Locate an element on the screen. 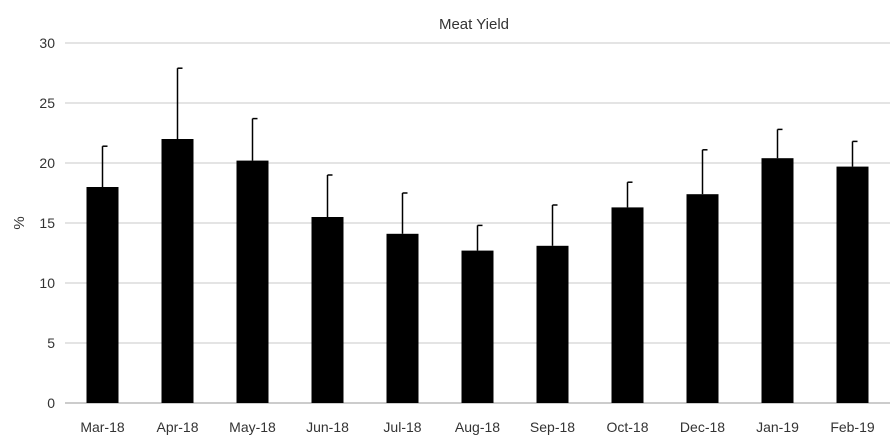 The height and width of the screenshot is (436, 890). x-tick-label: Dec-18 is located at coordinates (702, 427).